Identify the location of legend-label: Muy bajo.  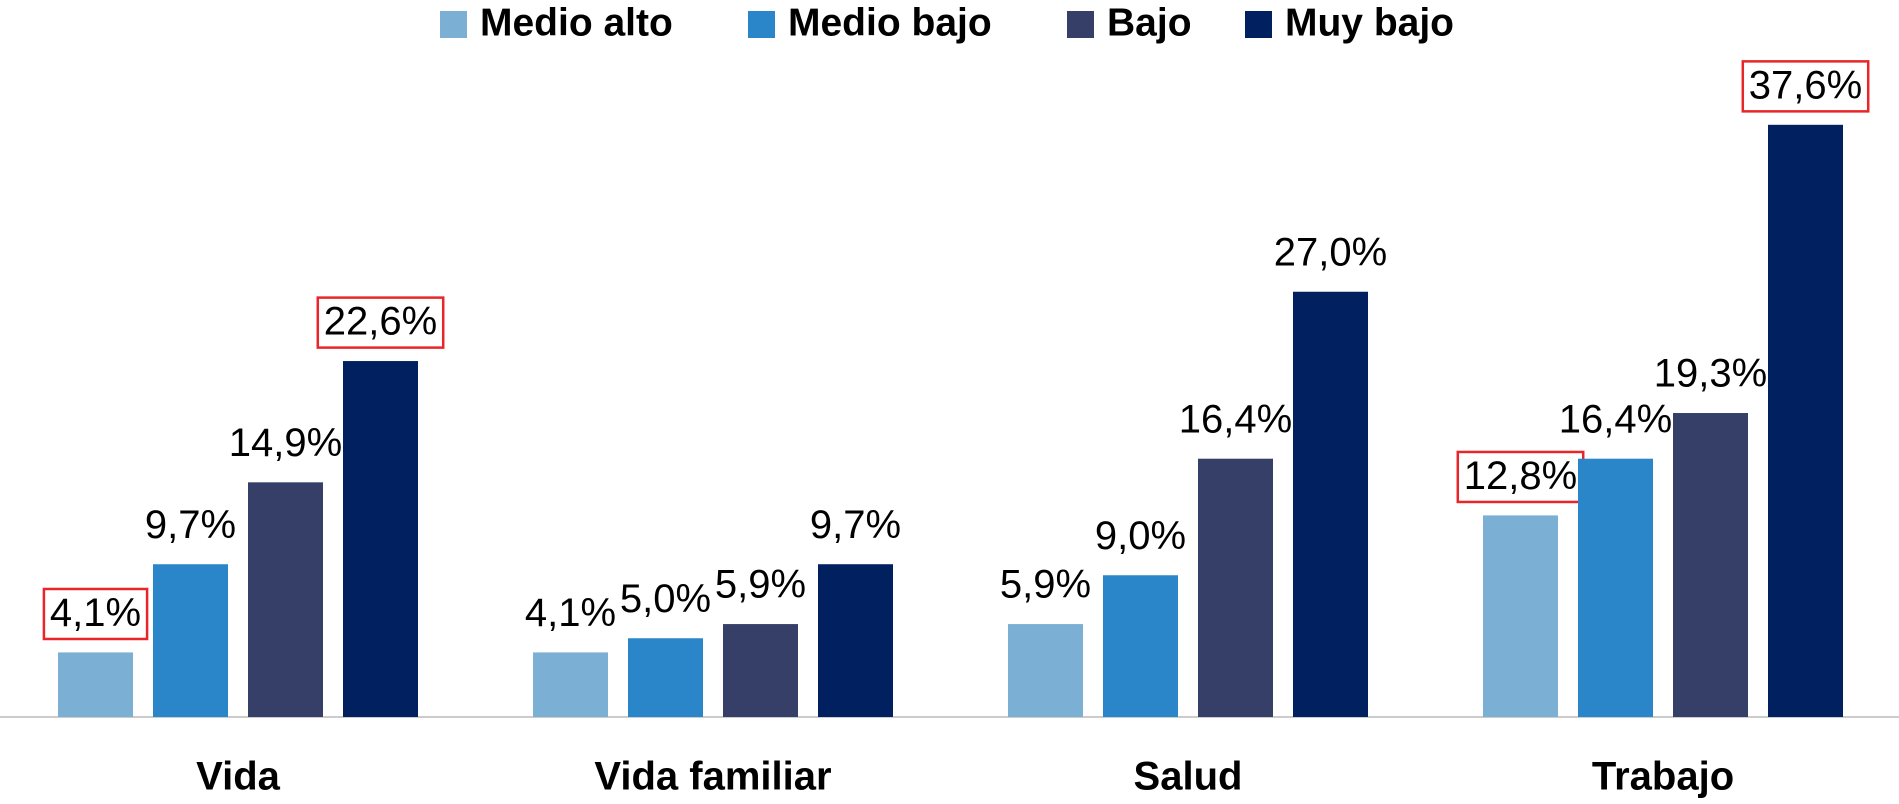
(1369, 22).